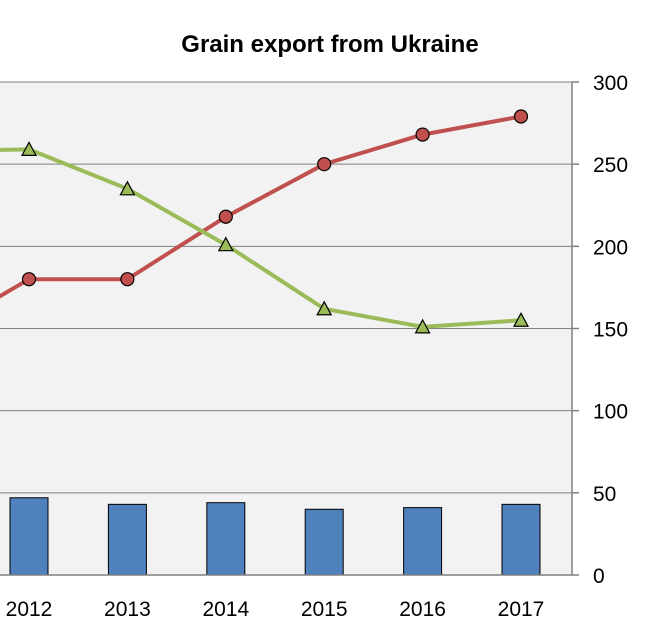 This screenshot has width=660, height=637. I want to click on x-axis-ticks: 2012 2013 2014 2015 2016 2017, so click(275, 609).